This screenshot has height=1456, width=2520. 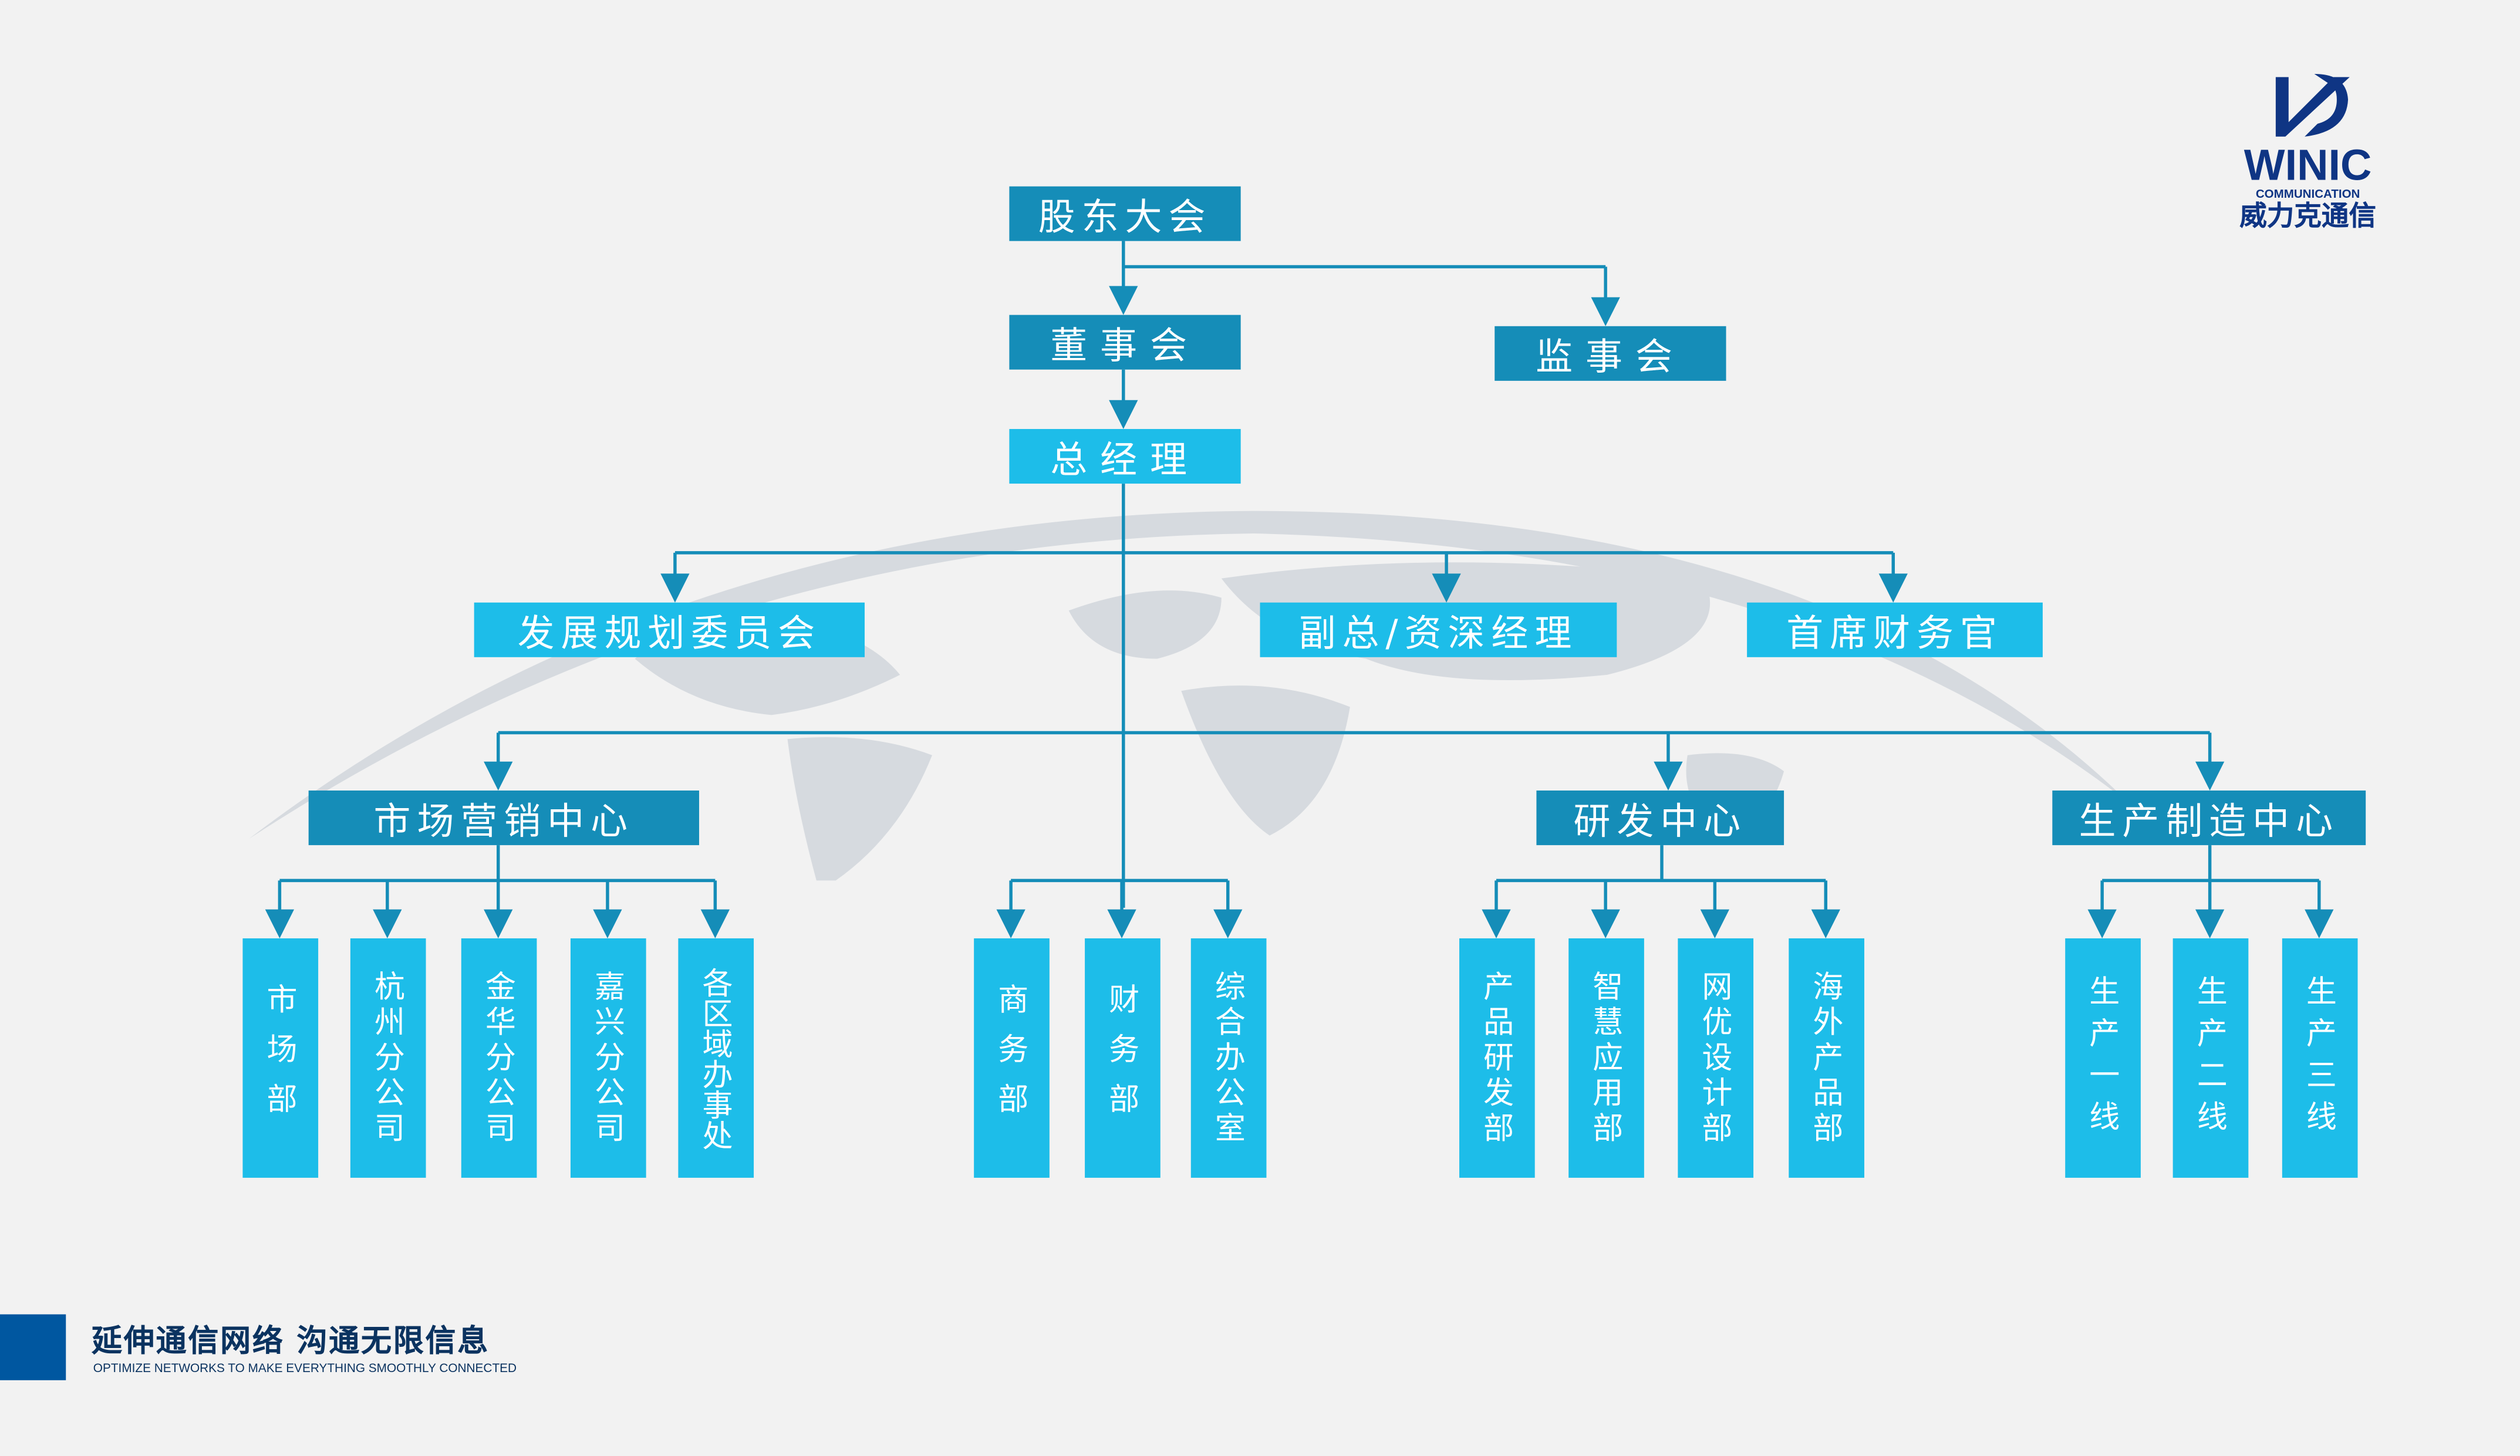 I want to click on dept-rd-1: 智慧应用部, so click(x=1606, y=1058).